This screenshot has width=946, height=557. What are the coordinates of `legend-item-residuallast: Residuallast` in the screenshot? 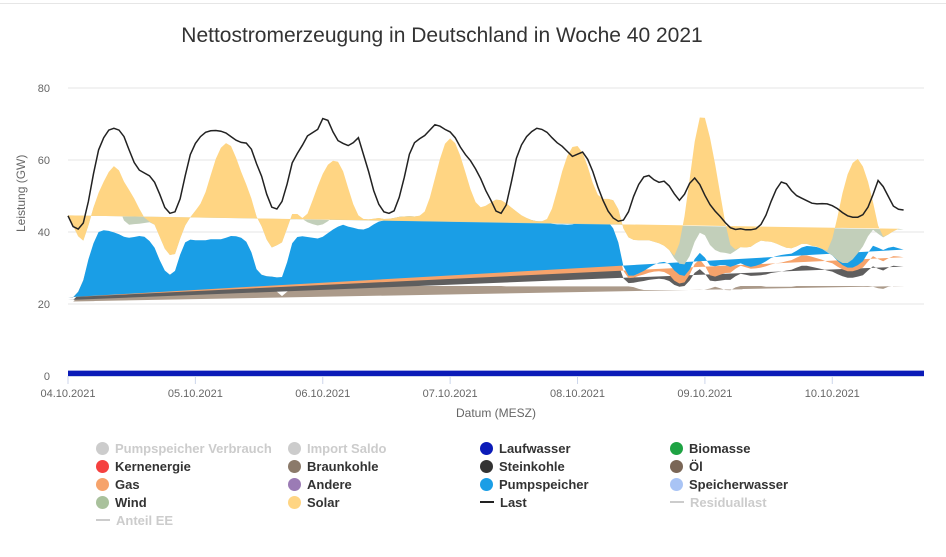 It's located at (718, 502).